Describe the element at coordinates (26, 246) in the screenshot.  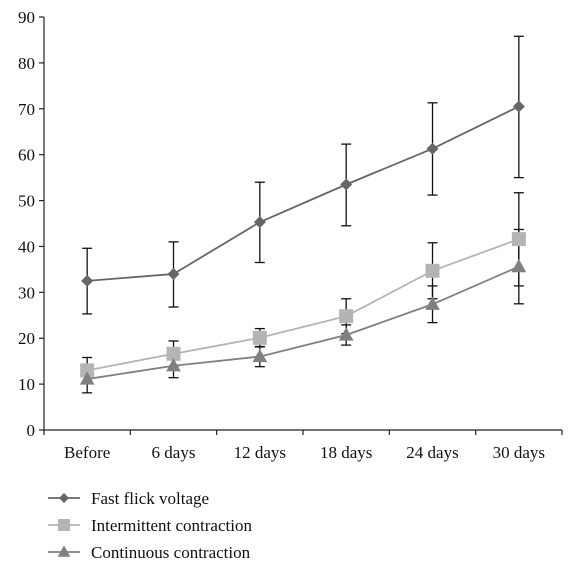
I see `y-tick-label: 40` at that location.